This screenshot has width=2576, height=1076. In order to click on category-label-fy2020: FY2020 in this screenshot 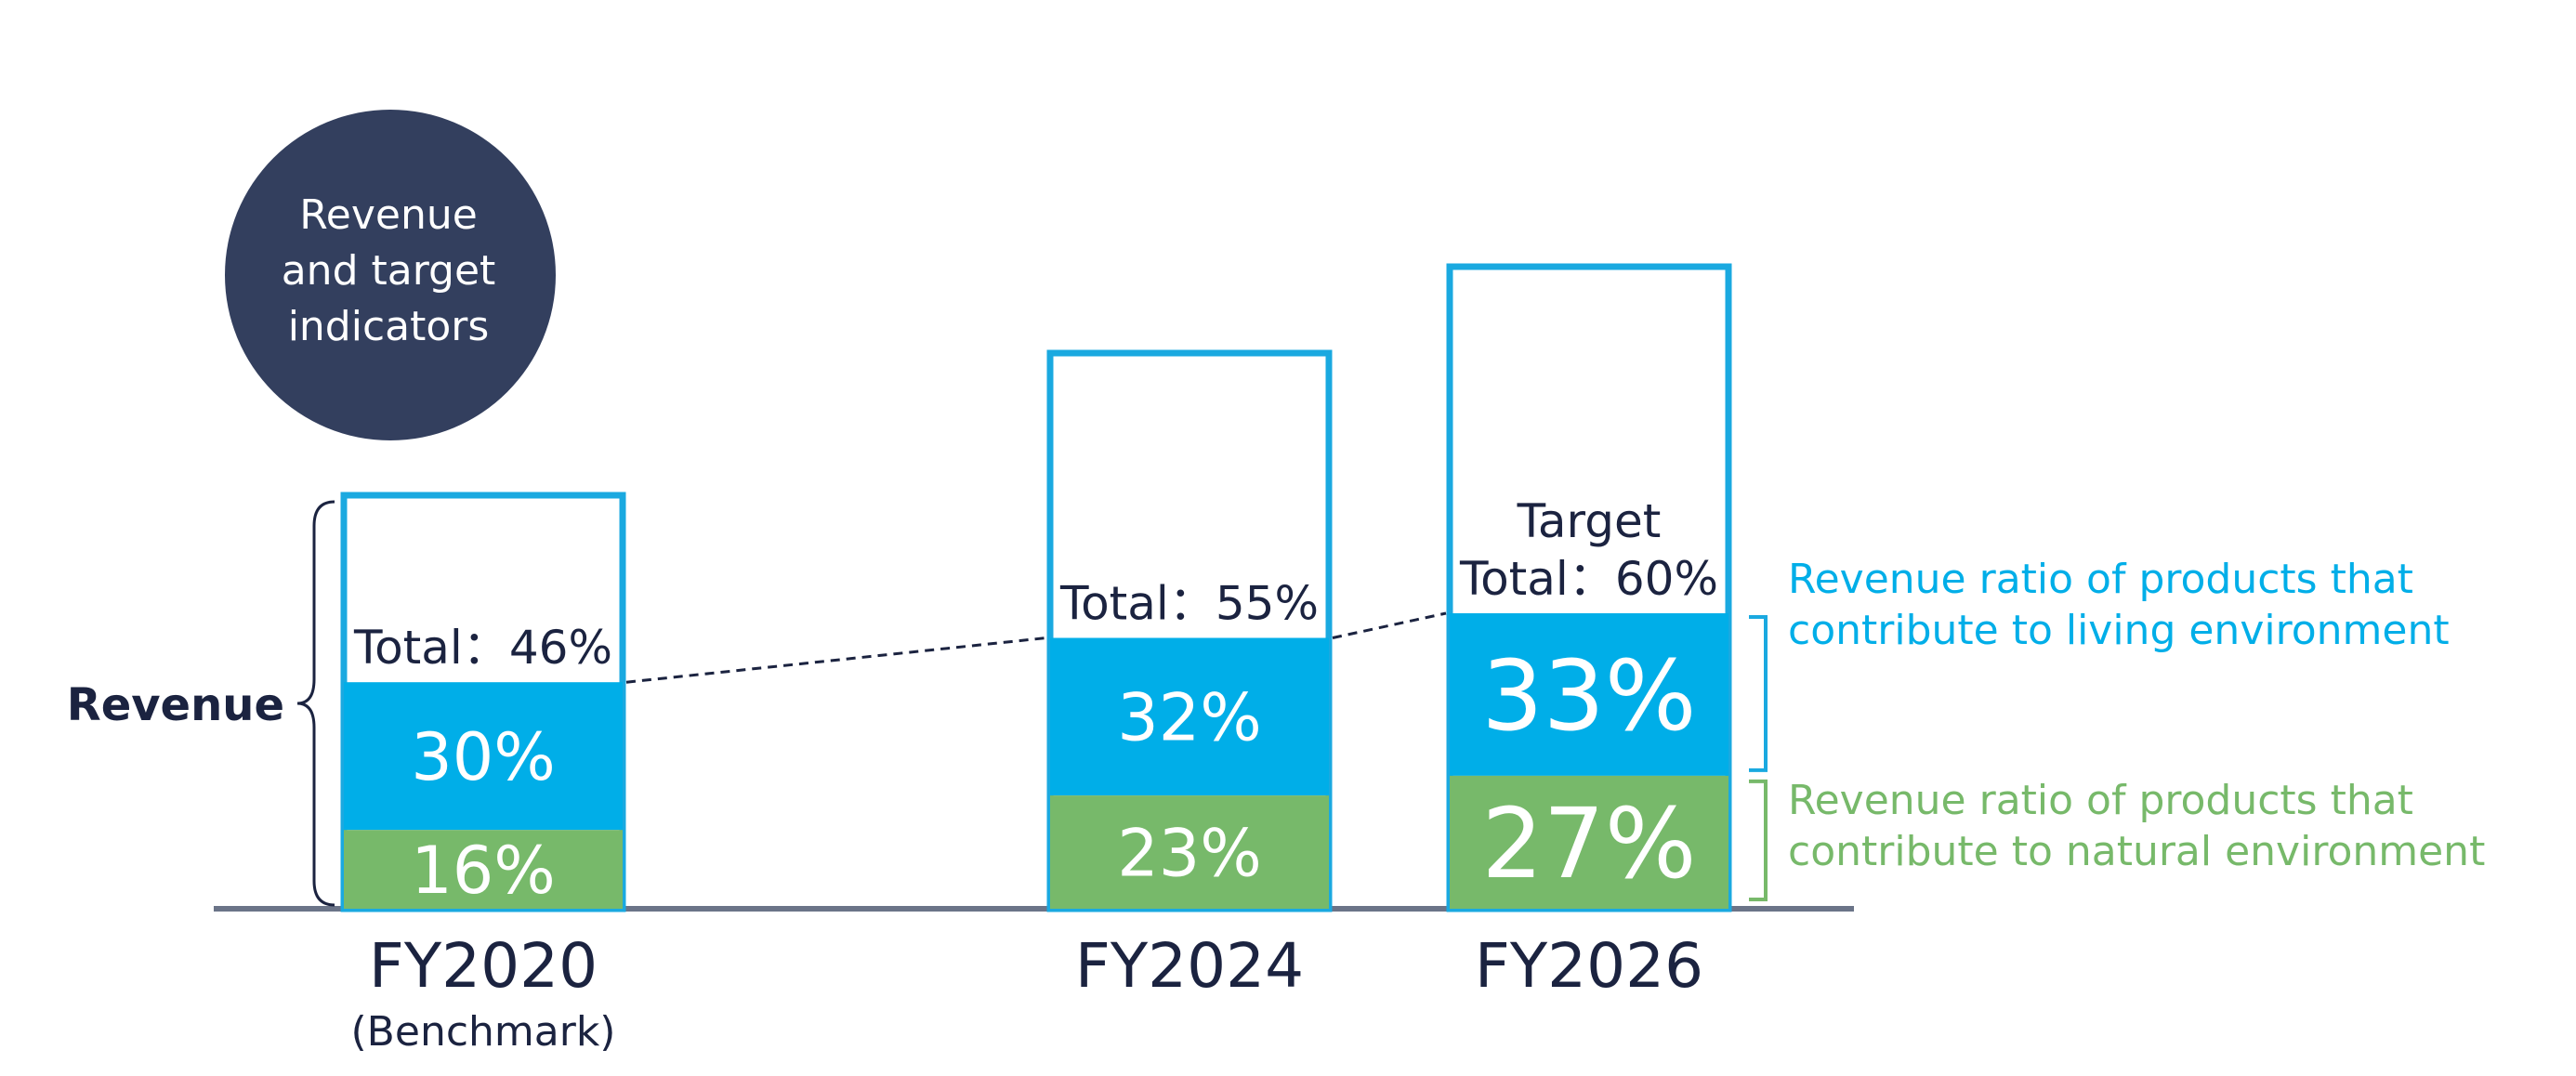, I will do `click(483, 966)`.